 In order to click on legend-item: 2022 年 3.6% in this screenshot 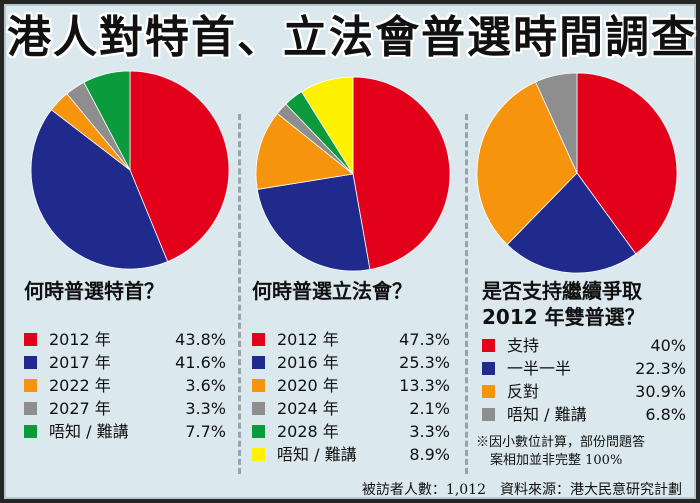, I will do `click(125, 385)`.